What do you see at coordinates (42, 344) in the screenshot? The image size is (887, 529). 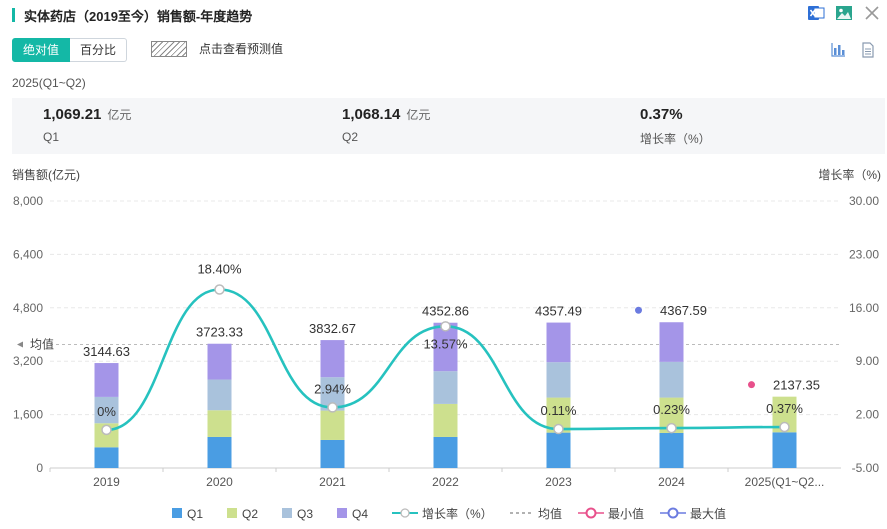 I see `average-label: 均值` at bounding box center [42, 344].